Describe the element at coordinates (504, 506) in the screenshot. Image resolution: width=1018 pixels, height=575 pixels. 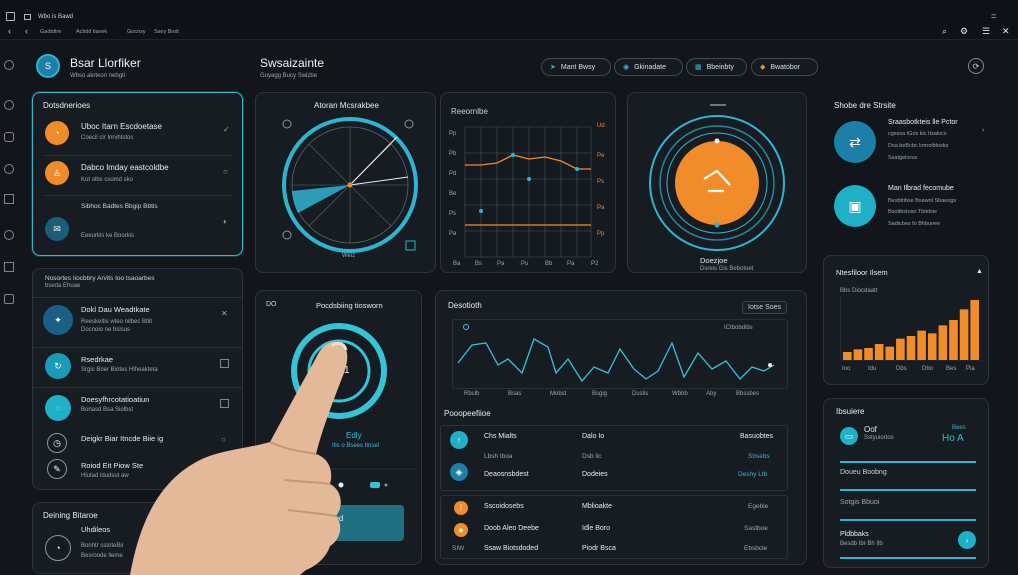
I see `table-cell: Sscoidosebs` at that location.